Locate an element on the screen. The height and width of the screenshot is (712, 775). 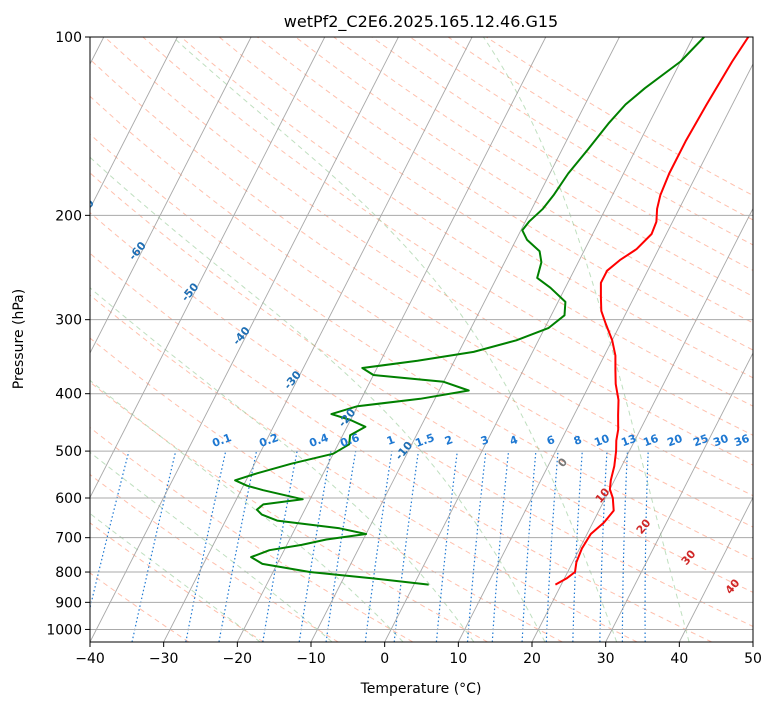
chart-title: wetPf2_C2E6.2025.165.12.46.G15 is located at coordinates (421, 22).